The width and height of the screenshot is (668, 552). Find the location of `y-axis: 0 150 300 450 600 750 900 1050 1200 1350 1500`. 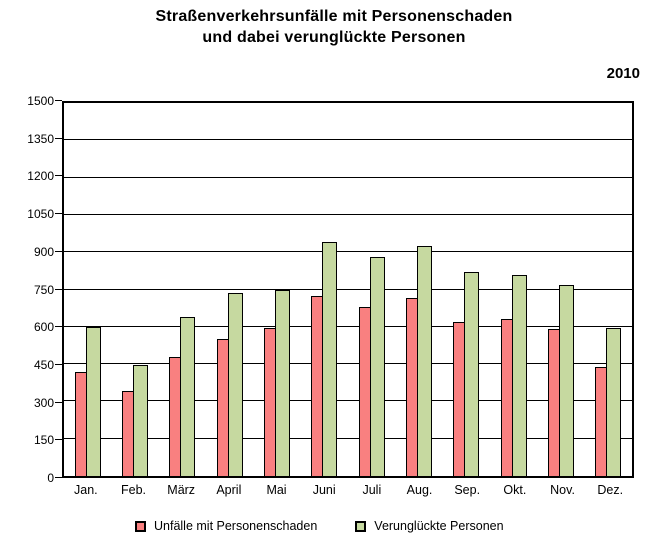

y-axis: 0 150 300 450 600 750 900 1050 1200 1350 1500 is located at coordinates (31, 289).